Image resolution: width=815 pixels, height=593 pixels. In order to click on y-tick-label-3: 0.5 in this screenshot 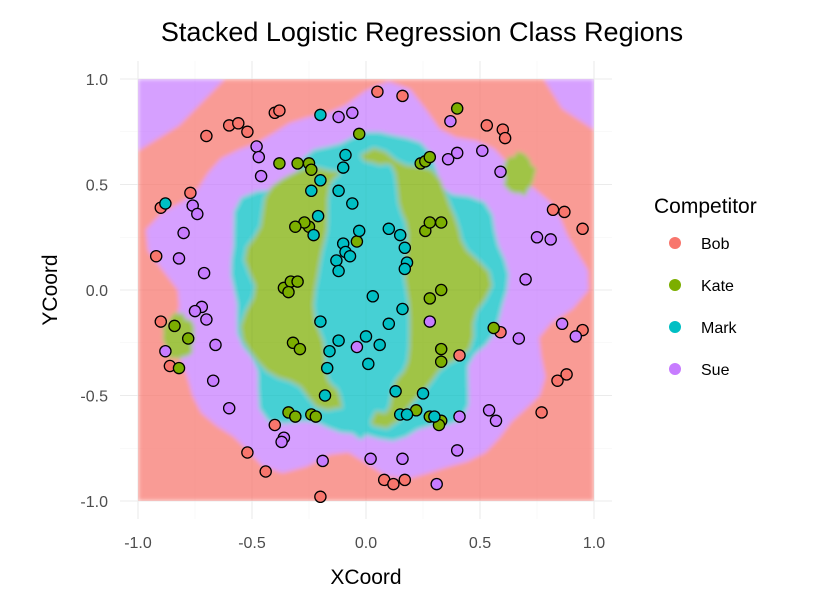, I will do `click(97, 186)`.